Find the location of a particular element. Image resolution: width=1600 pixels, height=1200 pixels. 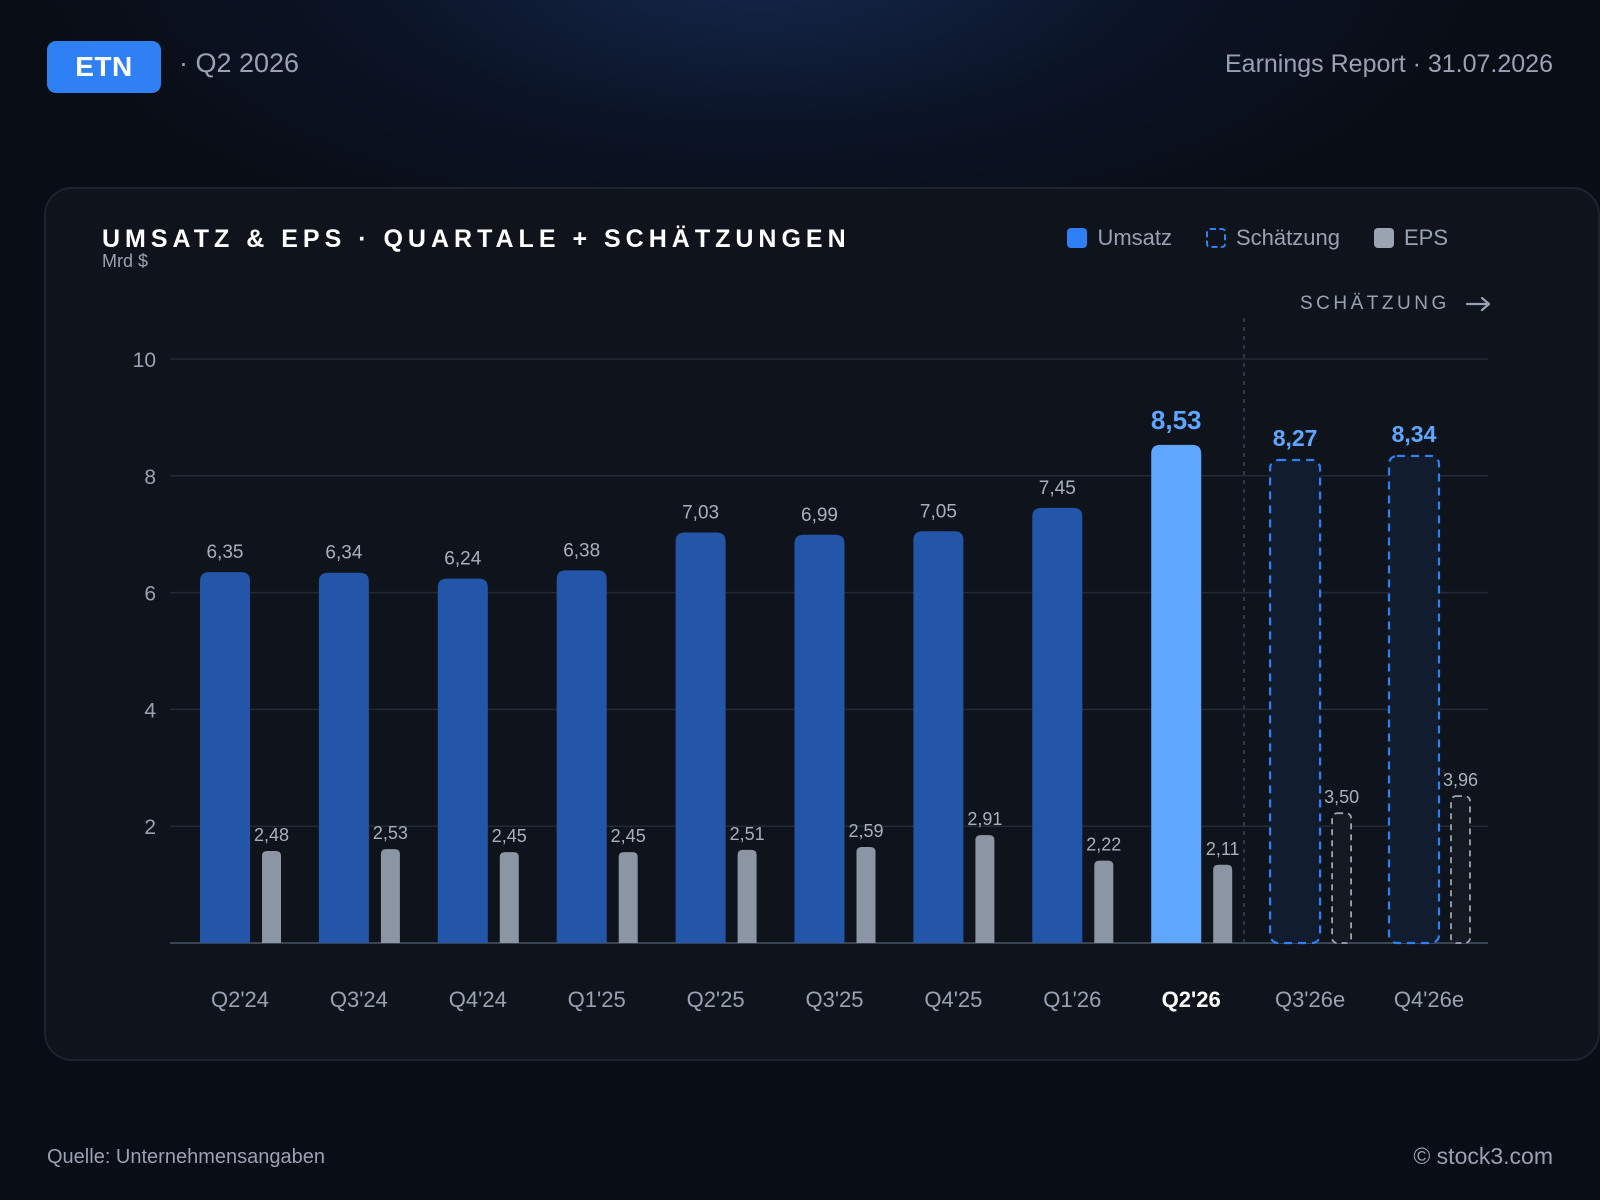

chart-title: UMSATZ & EPS · QUARTALE + SCHÄTZUNGEN is located at coordinates (476, 239).